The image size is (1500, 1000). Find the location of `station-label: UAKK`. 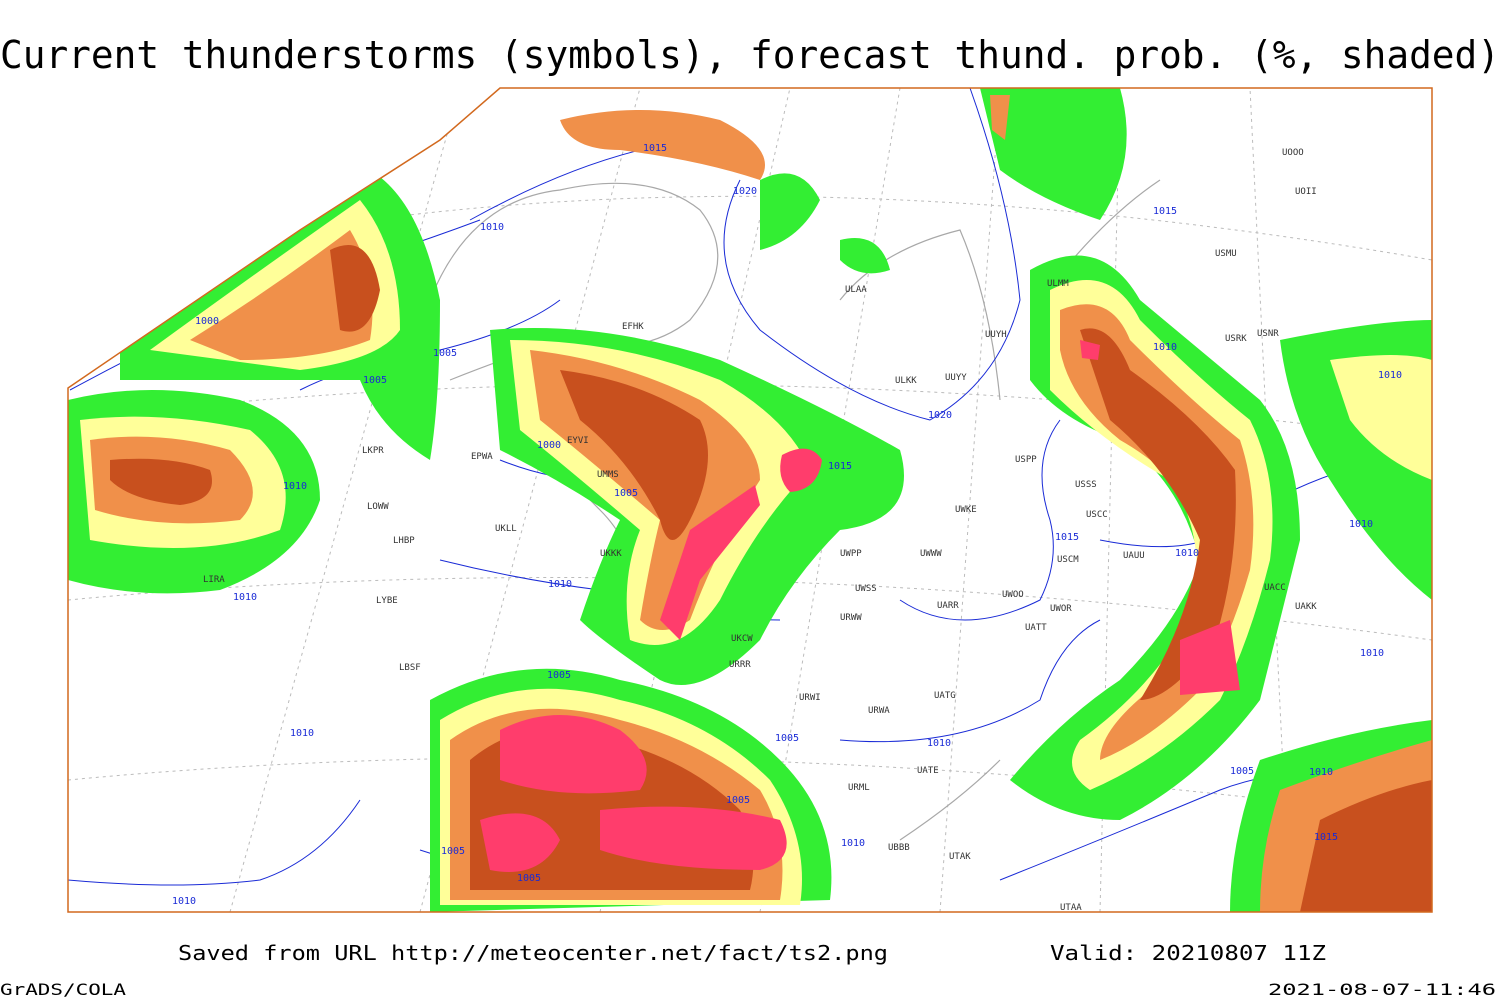

station-label: UAKK is located at coordinates (1306, 607).